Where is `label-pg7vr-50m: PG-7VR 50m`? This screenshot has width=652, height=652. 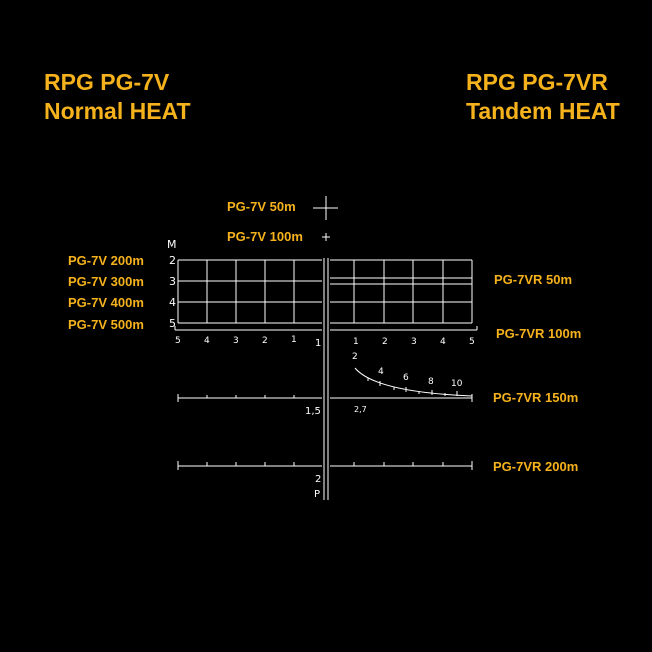
label-pg7vr-50m: PG-7VR 50m is located at coordinates (533, 279).